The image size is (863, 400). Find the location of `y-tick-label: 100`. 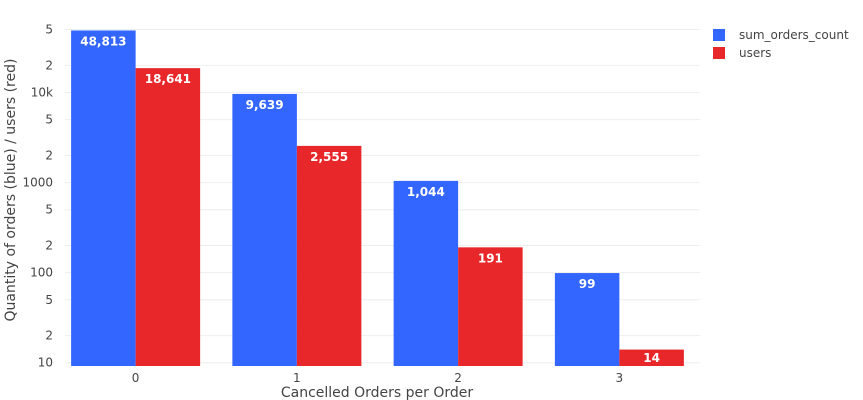

y-tick-label: 100 is located at coordinates (41, 273).